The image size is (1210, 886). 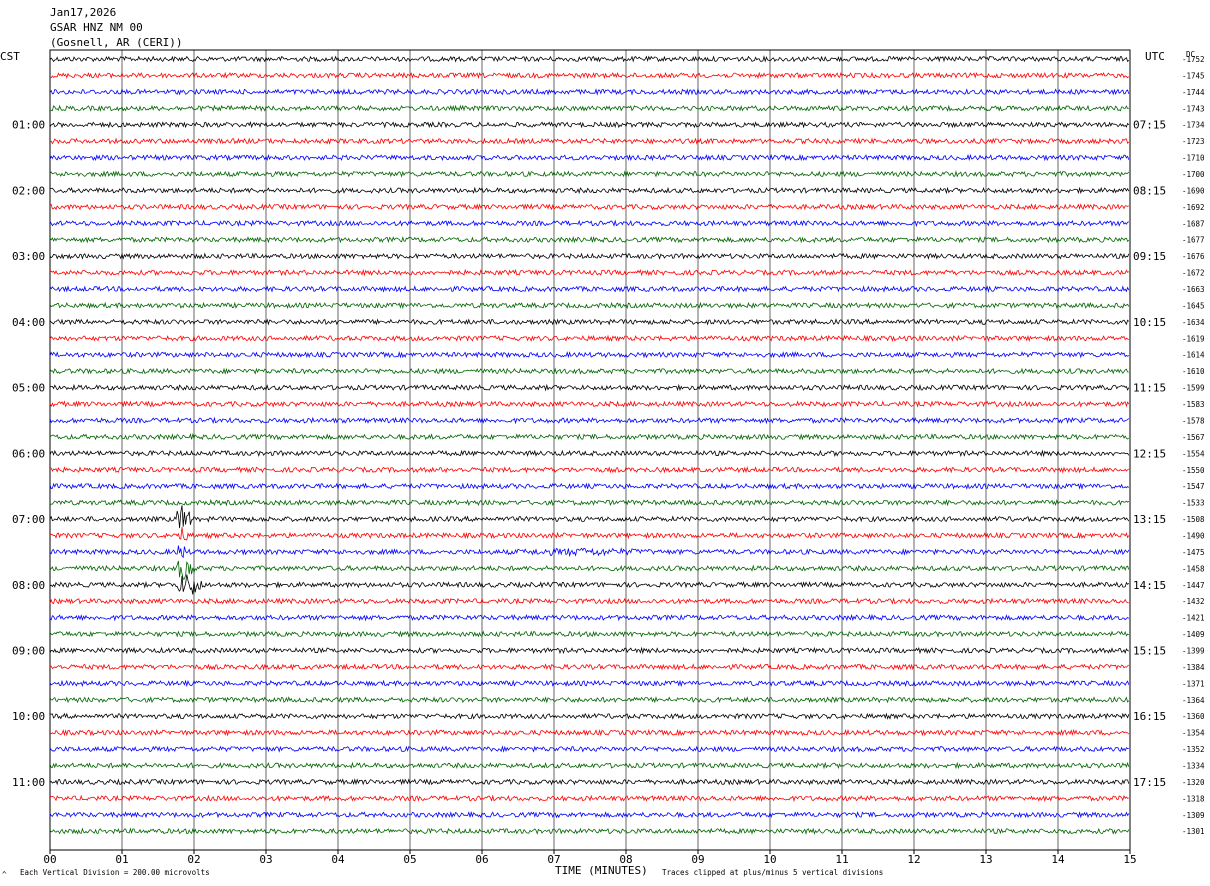 I want to click on dc-offset-label: -1734, so click(x=1193, y=125).